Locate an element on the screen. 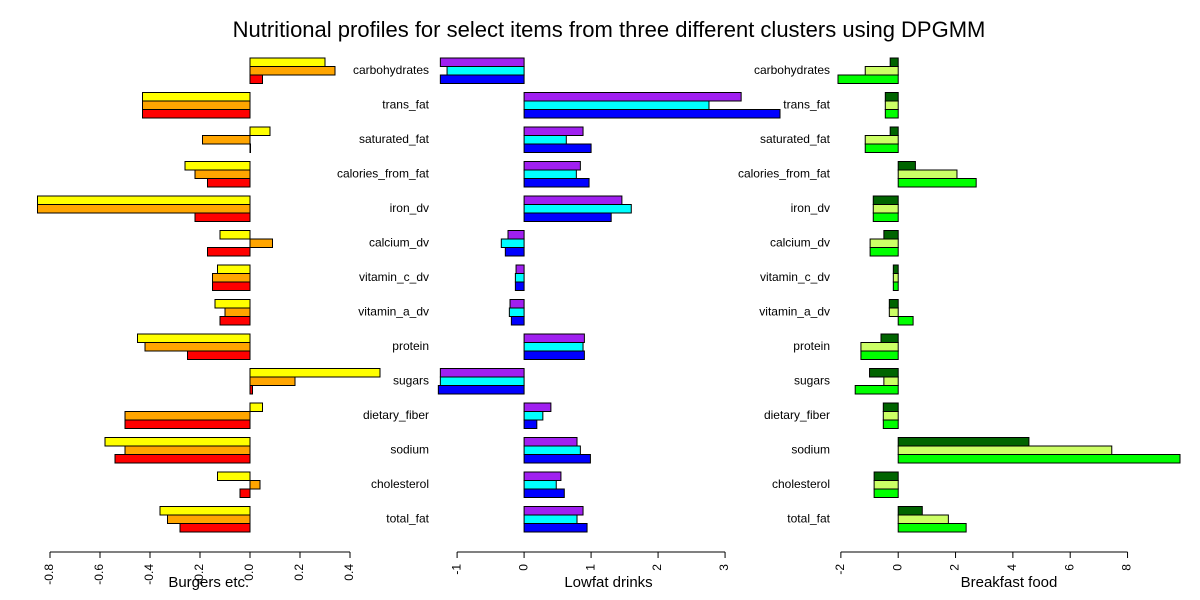 The width and height of the screenshot is (1200, 600). x-axis-label: Breakfast food is located at coordinates (1009, 582).